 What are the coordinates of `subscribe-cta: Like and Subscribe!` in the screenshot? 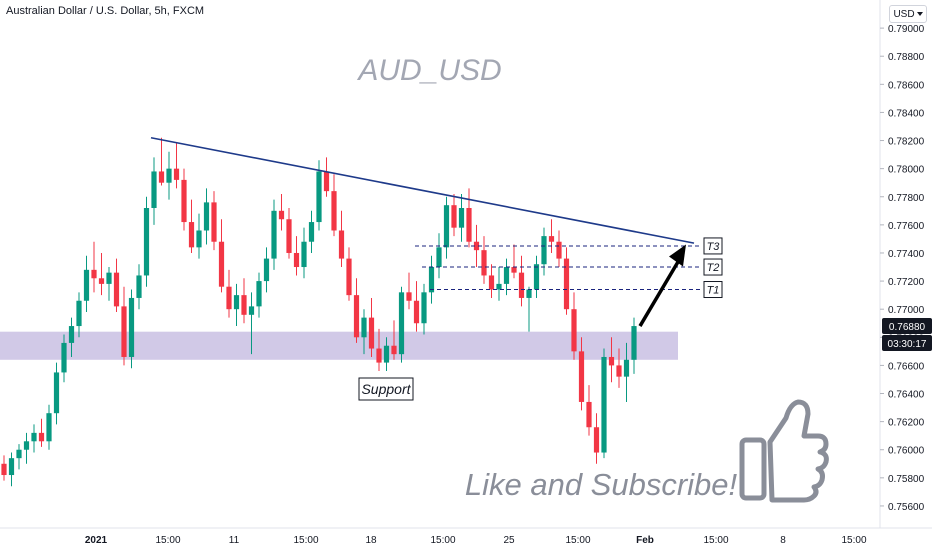 It's located at (601, 484).